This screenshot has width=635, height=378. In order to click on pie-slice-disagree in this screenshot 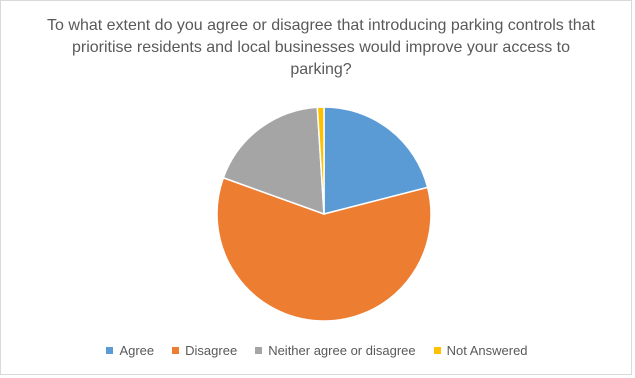, I will do `click(324, 249)`.